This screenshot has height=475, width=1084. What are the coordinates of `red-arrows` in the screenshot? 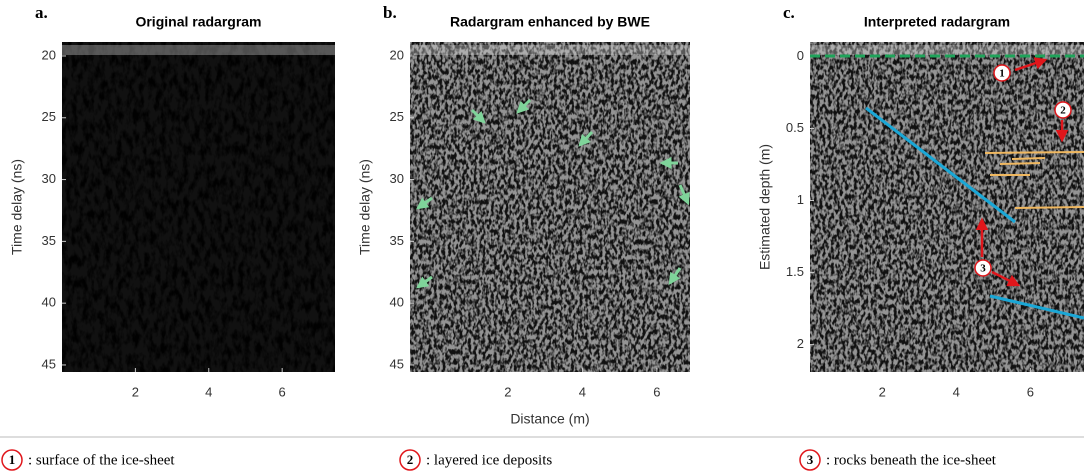 It's located at (1022, 172).